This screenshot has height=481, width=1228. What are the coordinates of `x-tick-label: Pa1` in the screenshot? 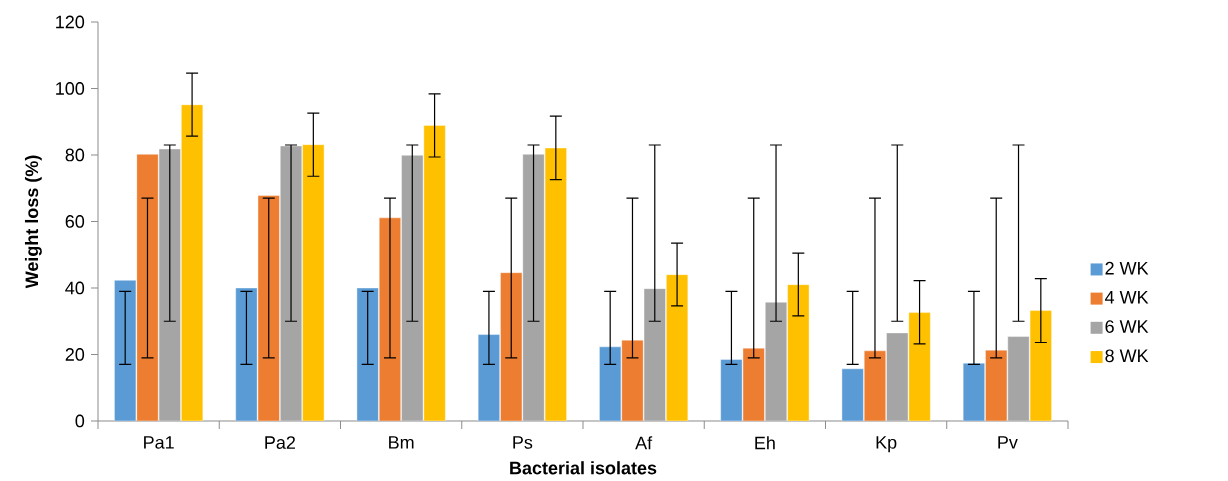 It's located at (159, 442).